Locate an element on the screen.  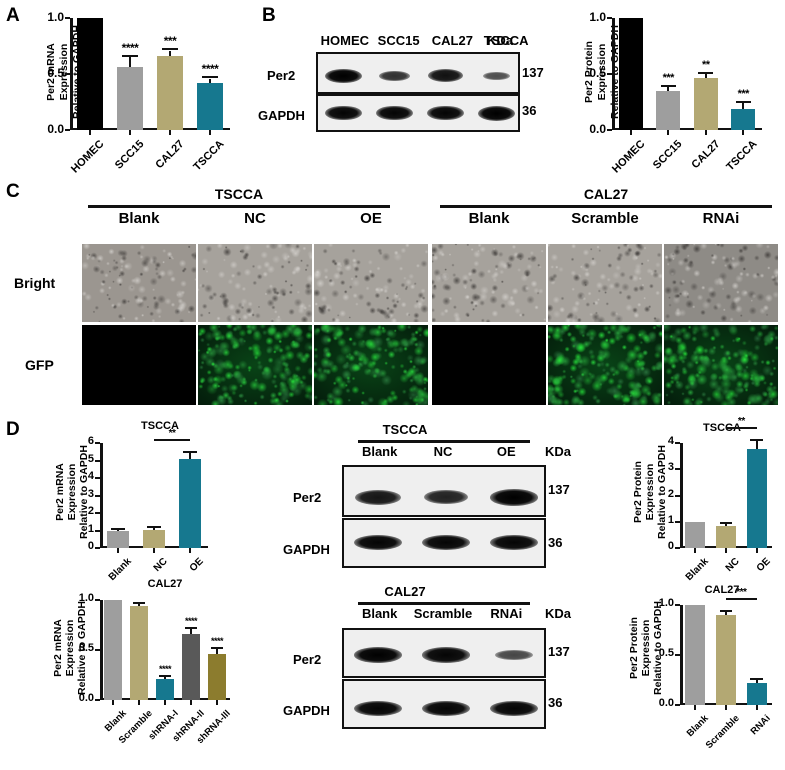
panel-c-rule-tscca is located at coordinates (239, 206).